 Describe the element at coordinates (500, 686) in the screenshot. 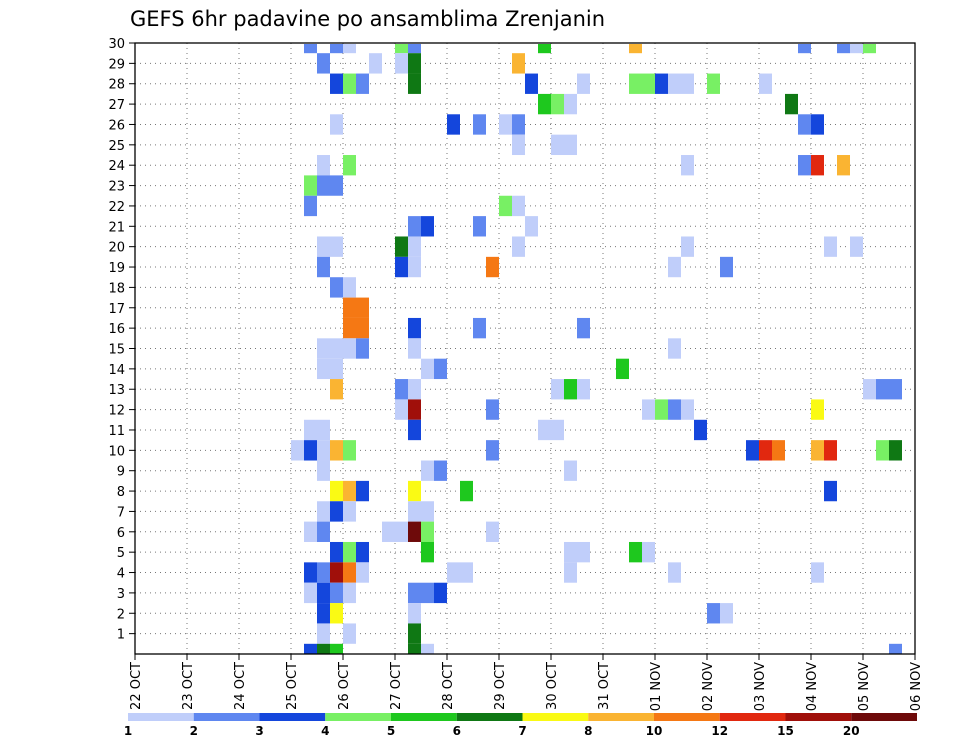

I see `x-tick-label: 29 OCT` at that location.